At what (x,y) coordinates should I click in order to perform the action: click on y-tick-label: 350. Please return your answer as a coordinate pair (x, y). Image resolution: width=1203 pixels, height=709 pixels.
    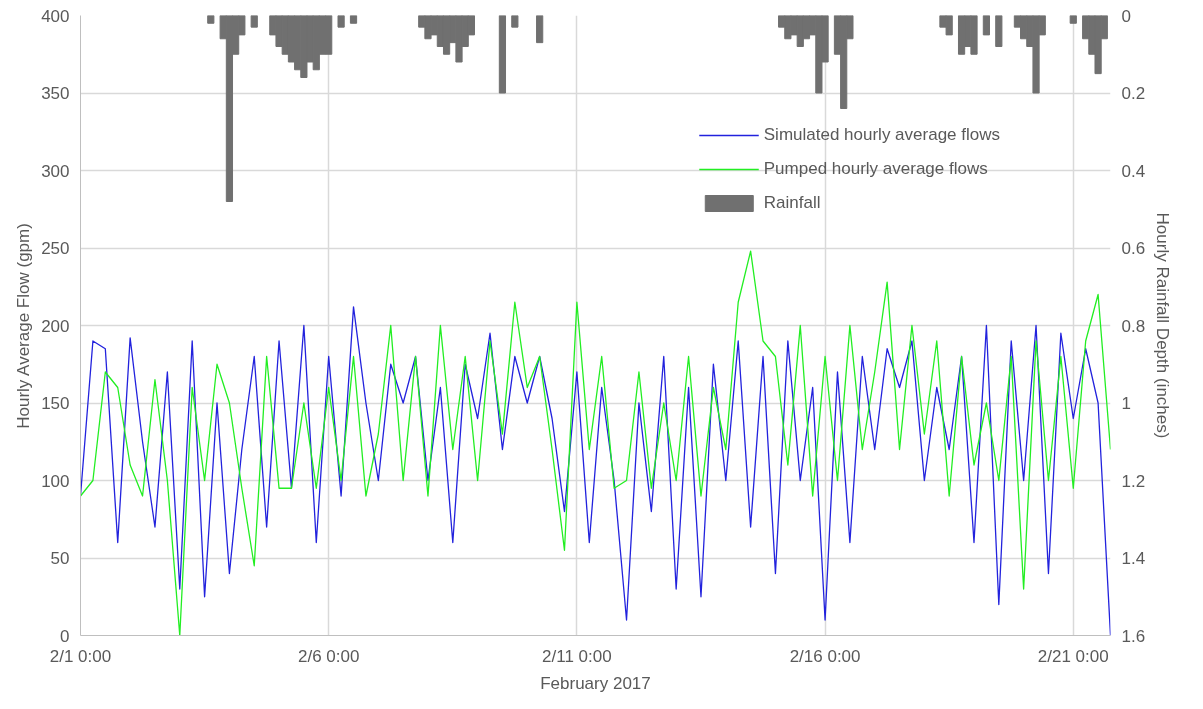
    Looking at the image, I should click on (55, 93).